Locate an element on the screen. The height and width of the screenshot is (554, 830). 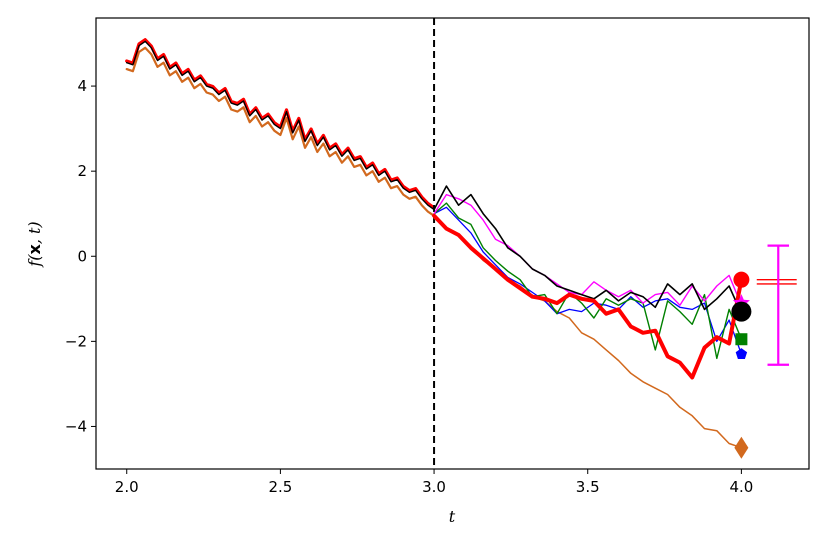
x-tick-label: 3.5 is located at coordinates (588, 487).